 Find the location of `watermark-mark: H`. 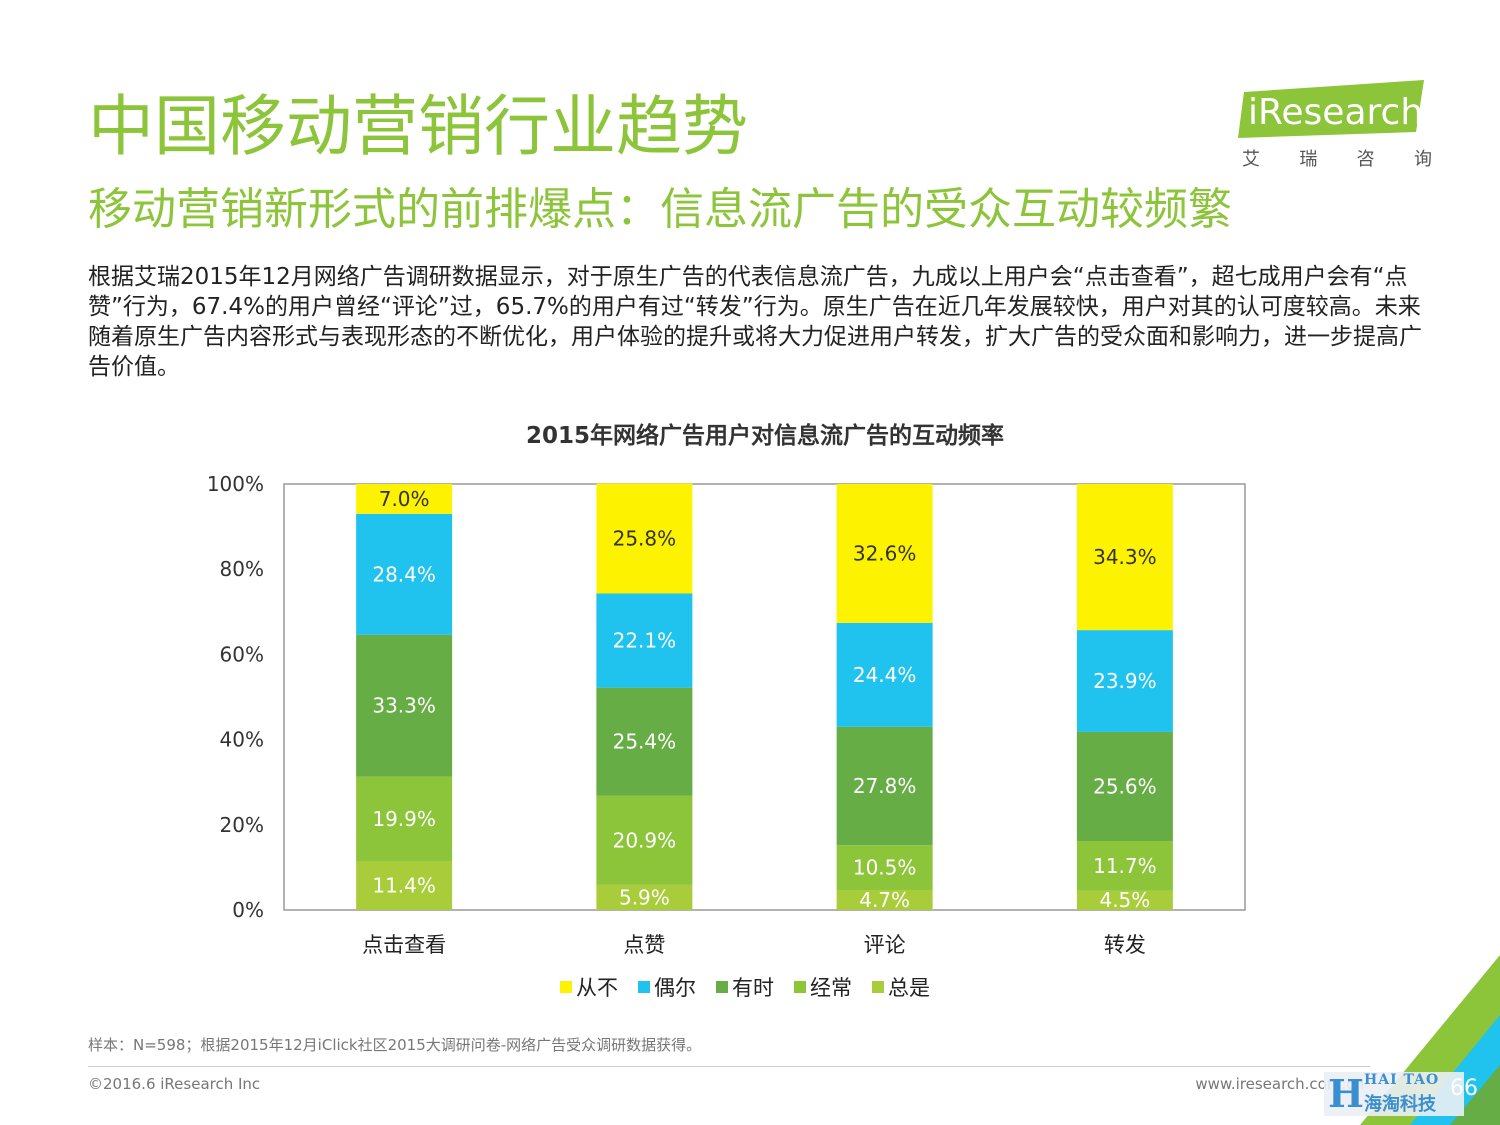

watermark-mark: H is located at coordinates (1346, 1093).